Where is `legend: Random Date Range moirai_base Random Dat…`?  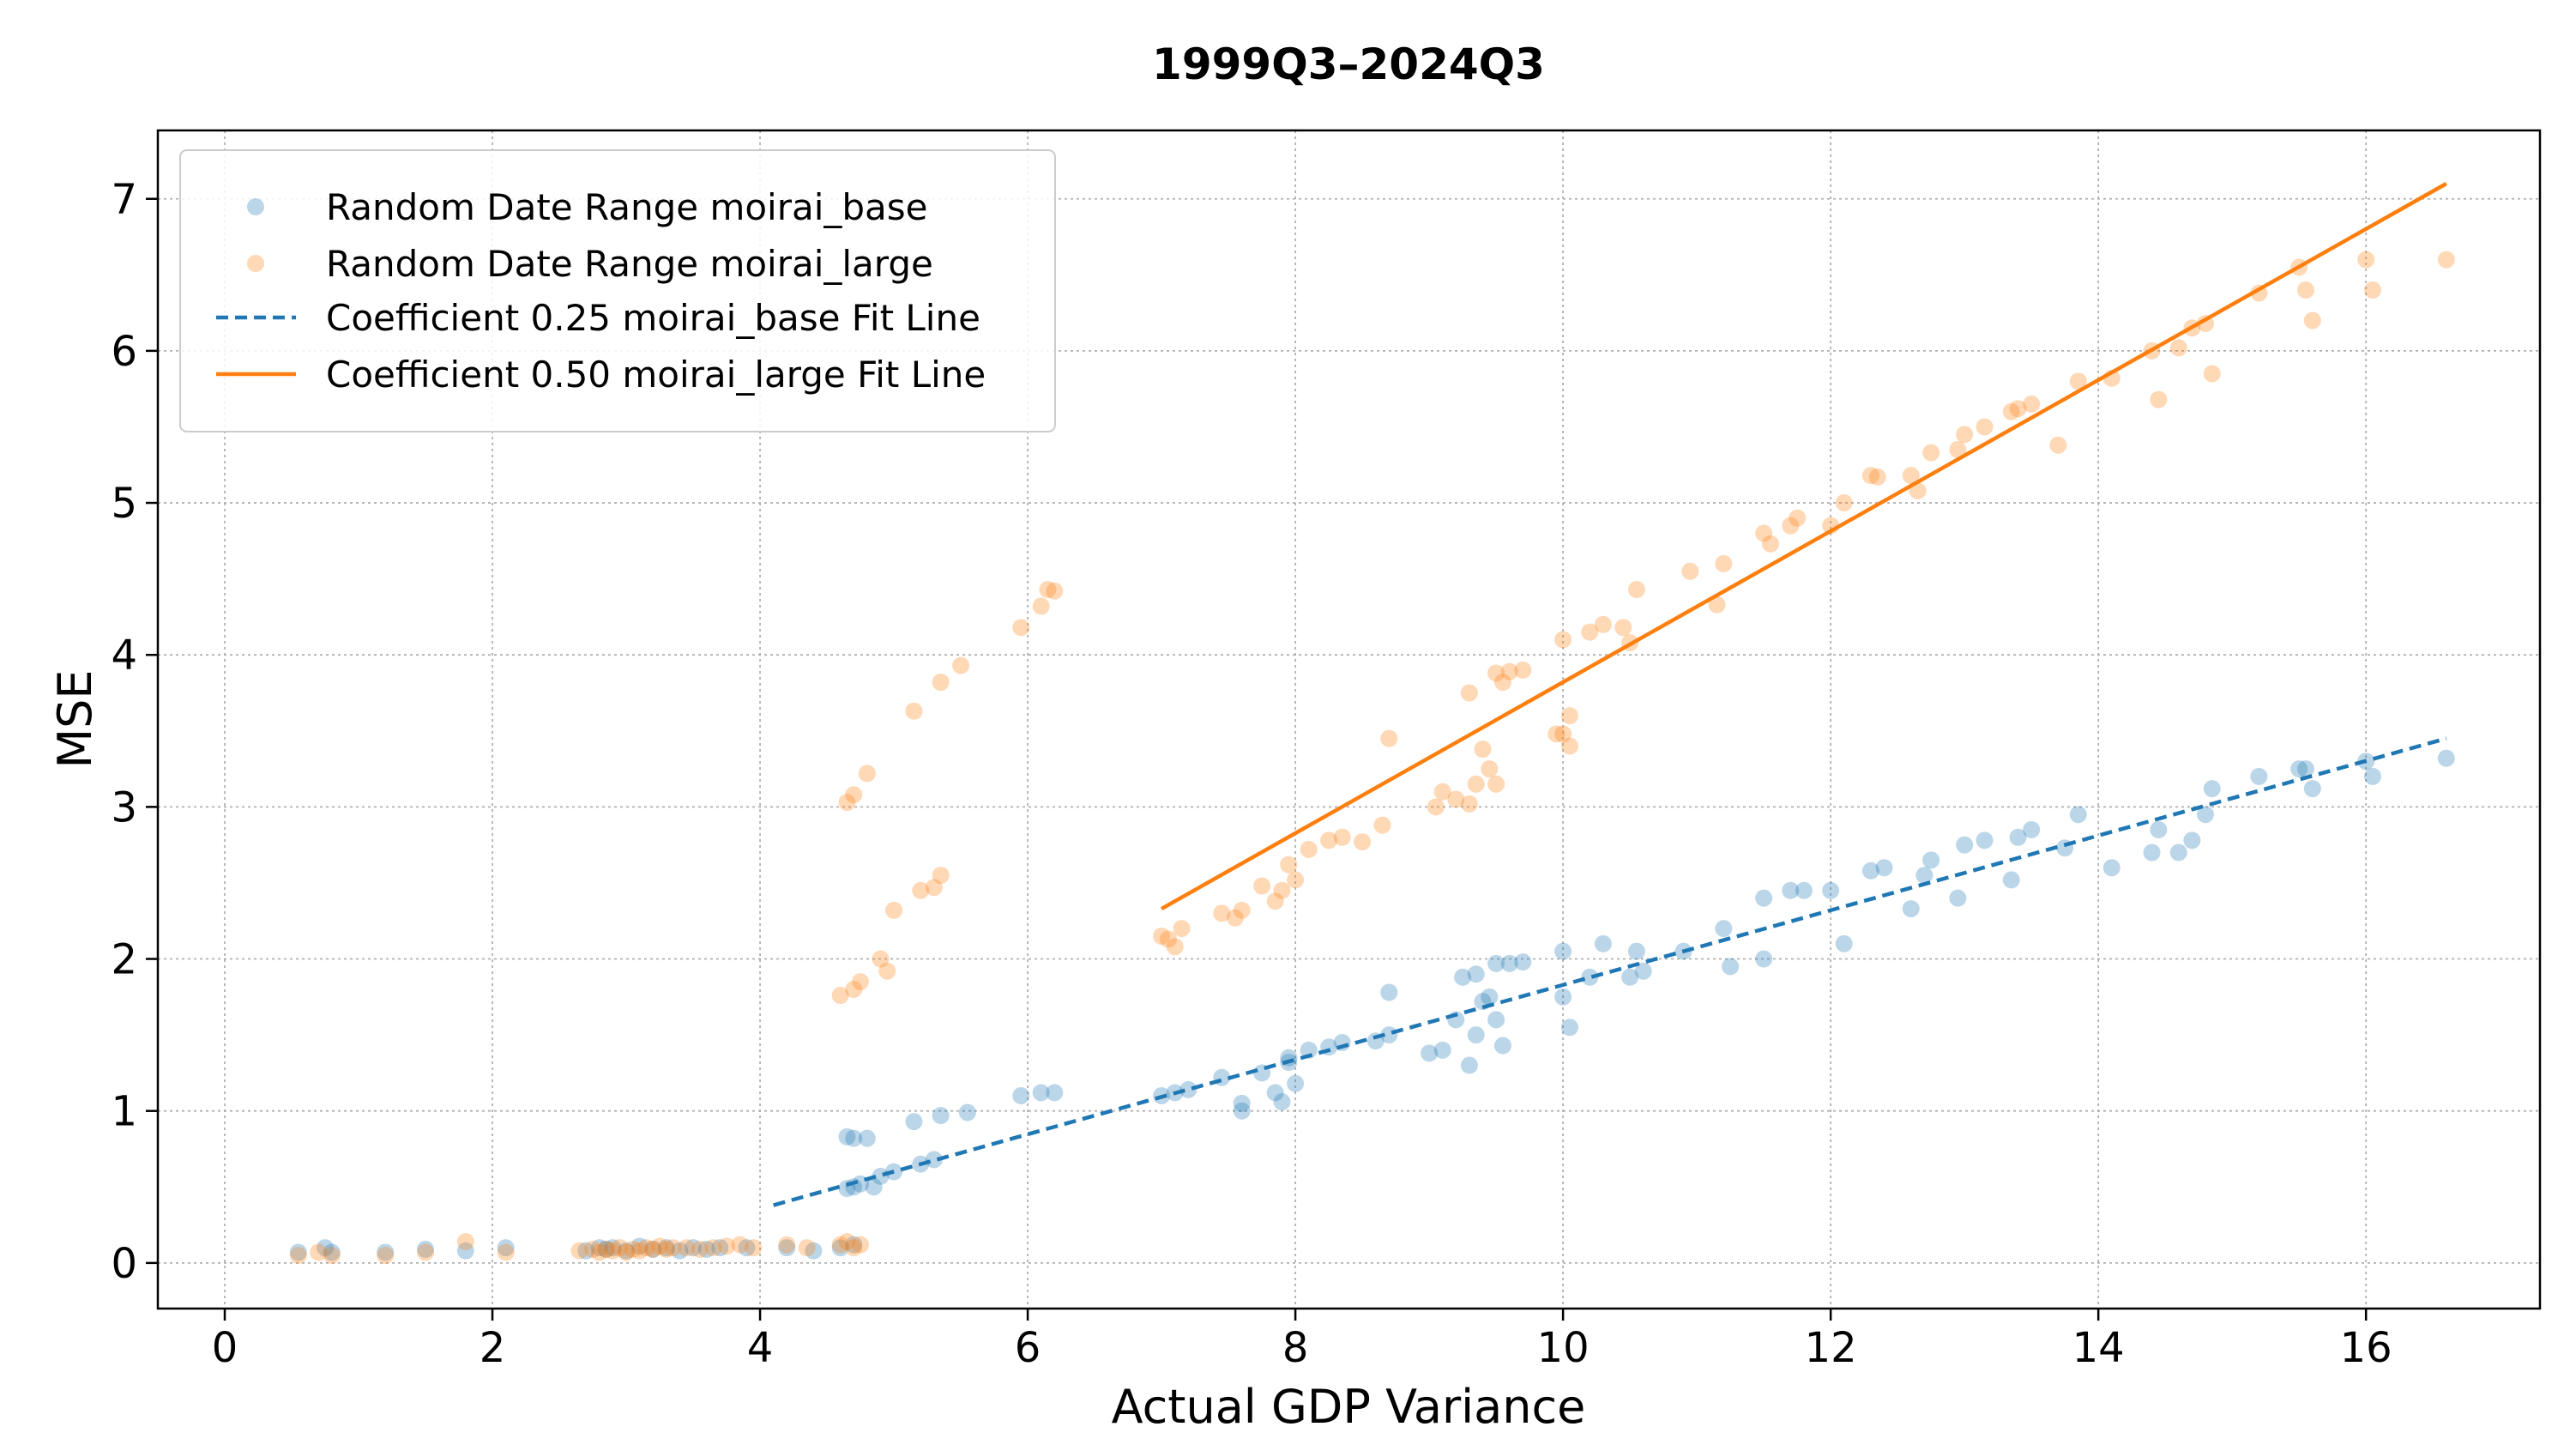 legend: Random Date Range moirai_base Random Dat… is located at coordinates (617, 290).